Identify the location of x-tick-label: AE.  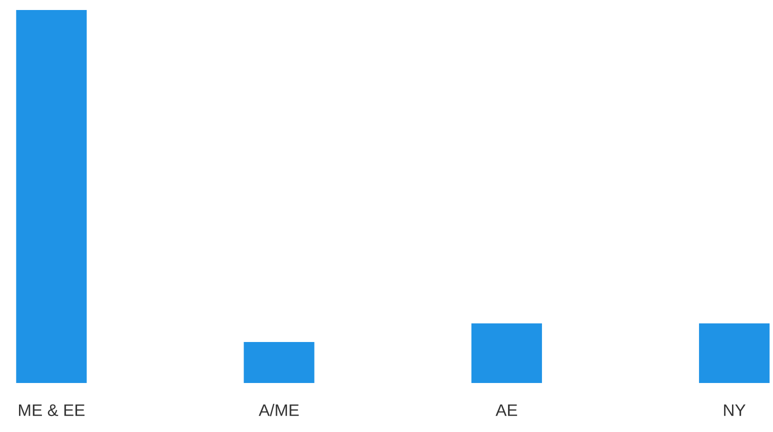
(507, 410).